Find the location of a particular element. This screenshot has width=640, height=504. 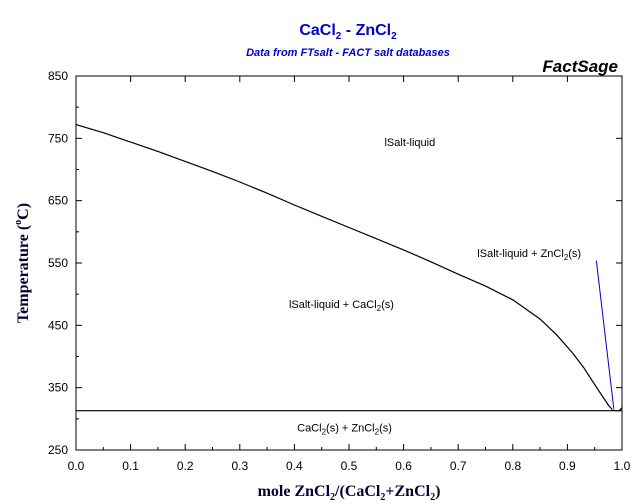

xlabel-c: +ZnCl is located at coordinates (407, 491).